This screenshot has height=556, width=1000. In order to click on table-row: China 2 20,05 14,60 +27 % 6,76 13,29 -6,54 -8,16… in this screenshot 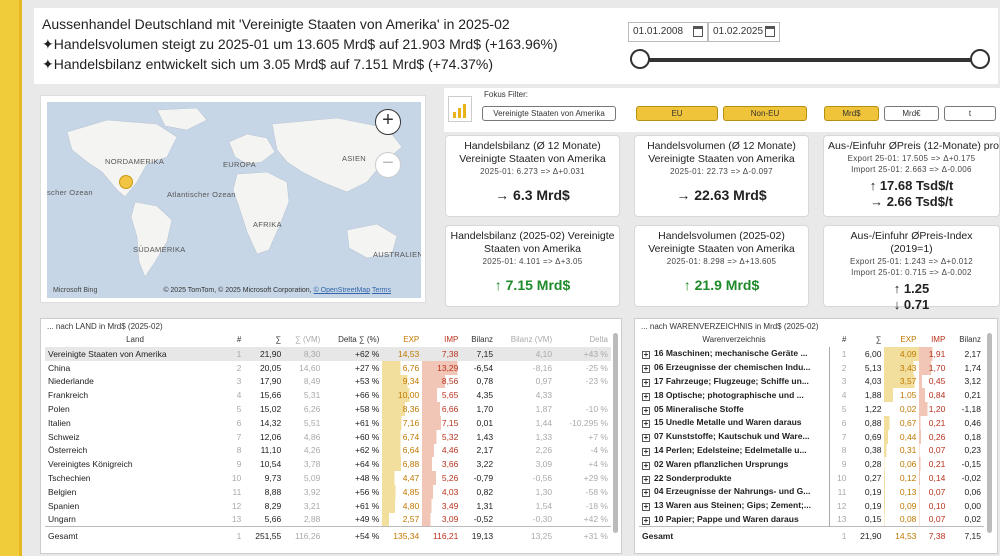, I will do `click(328, 367)`.